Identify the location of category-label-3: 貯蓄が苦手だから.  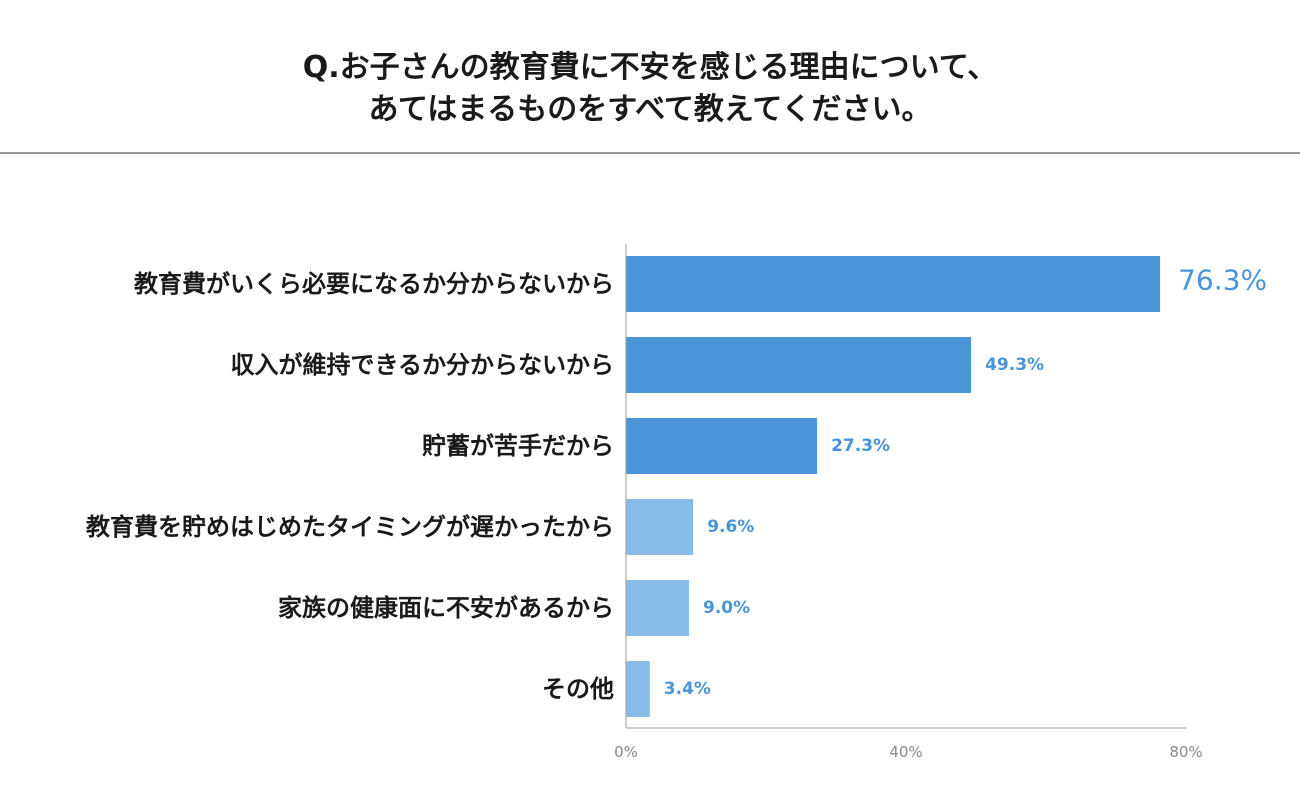
(518, 446).